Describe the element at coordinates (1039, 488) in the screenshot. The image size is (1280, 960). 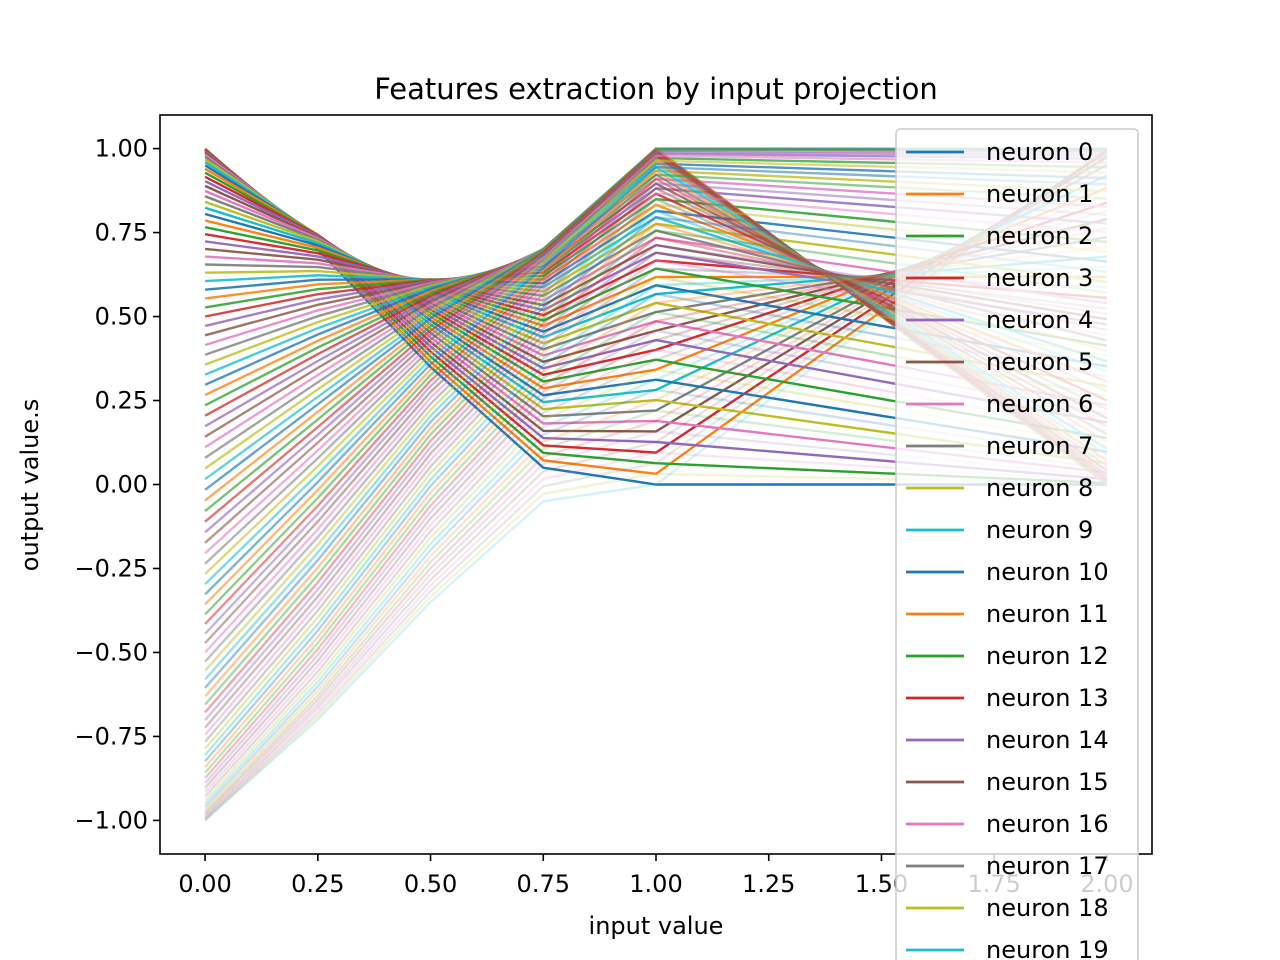
I see `legend-entry: neuron 8` at that location.